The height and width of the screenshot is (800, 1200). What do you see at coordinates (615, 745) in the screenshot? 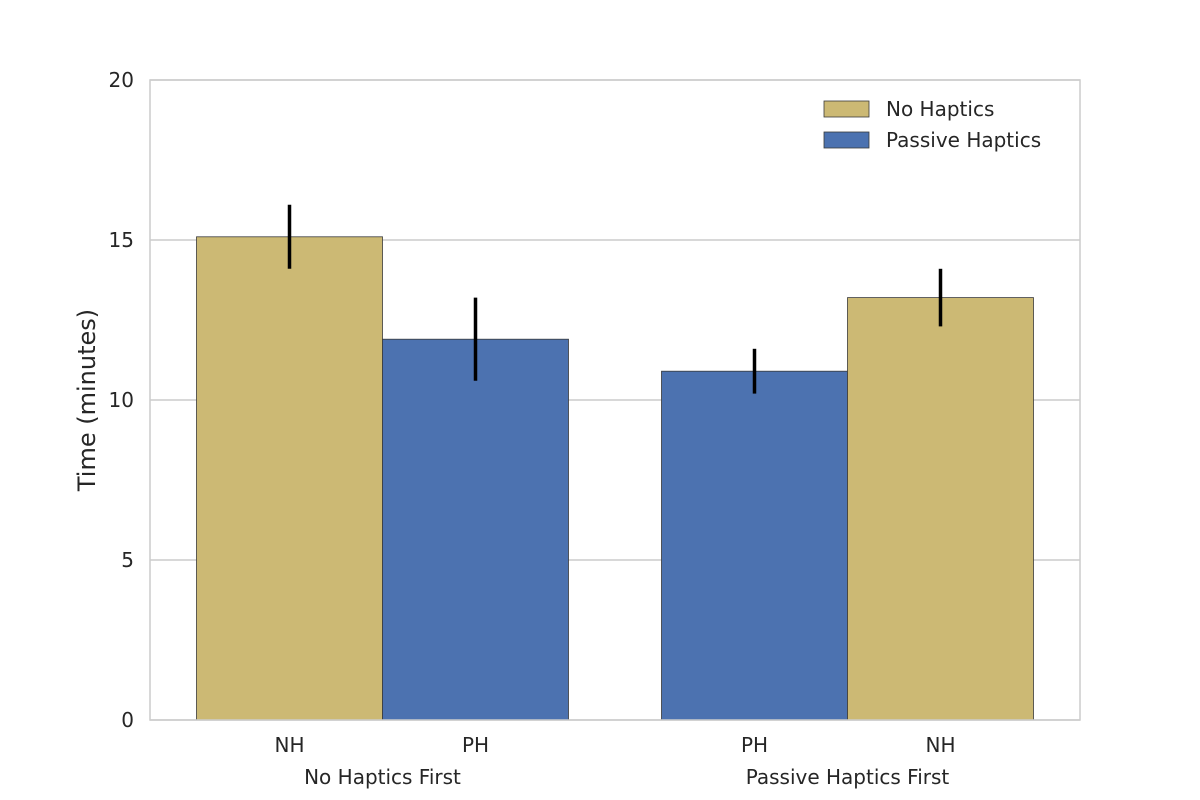
I see `x-tick-labels: NH PH PH NH` at bounding box center [615, 745].